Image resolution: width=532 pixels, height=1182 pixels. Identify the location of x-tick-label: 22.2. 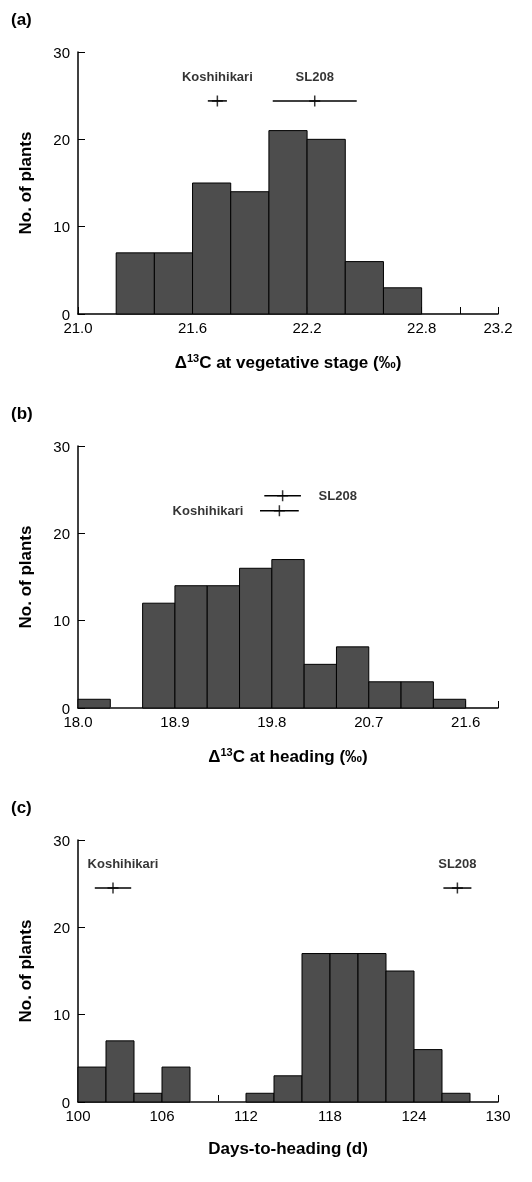
(307, 327).